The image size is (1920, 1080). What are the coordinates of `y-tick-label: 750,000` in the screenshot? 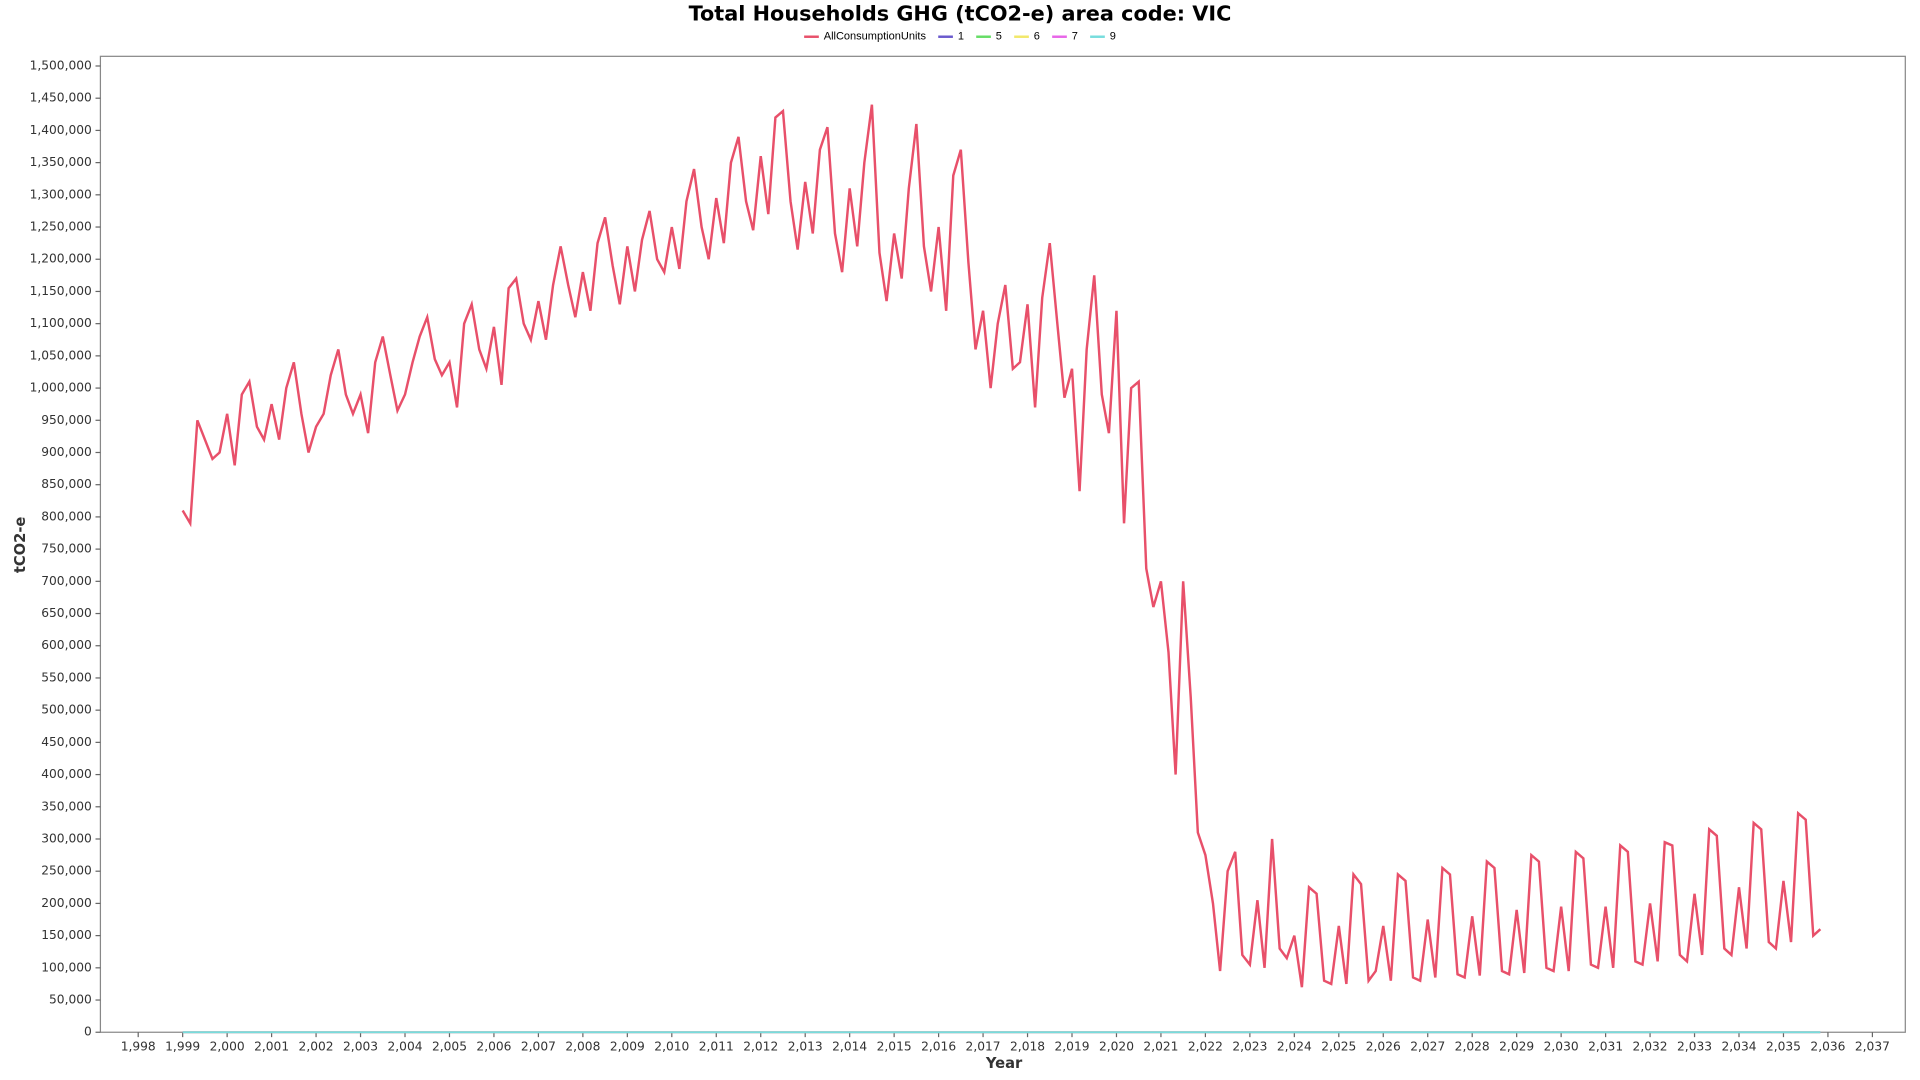 It's located at (66, 549).